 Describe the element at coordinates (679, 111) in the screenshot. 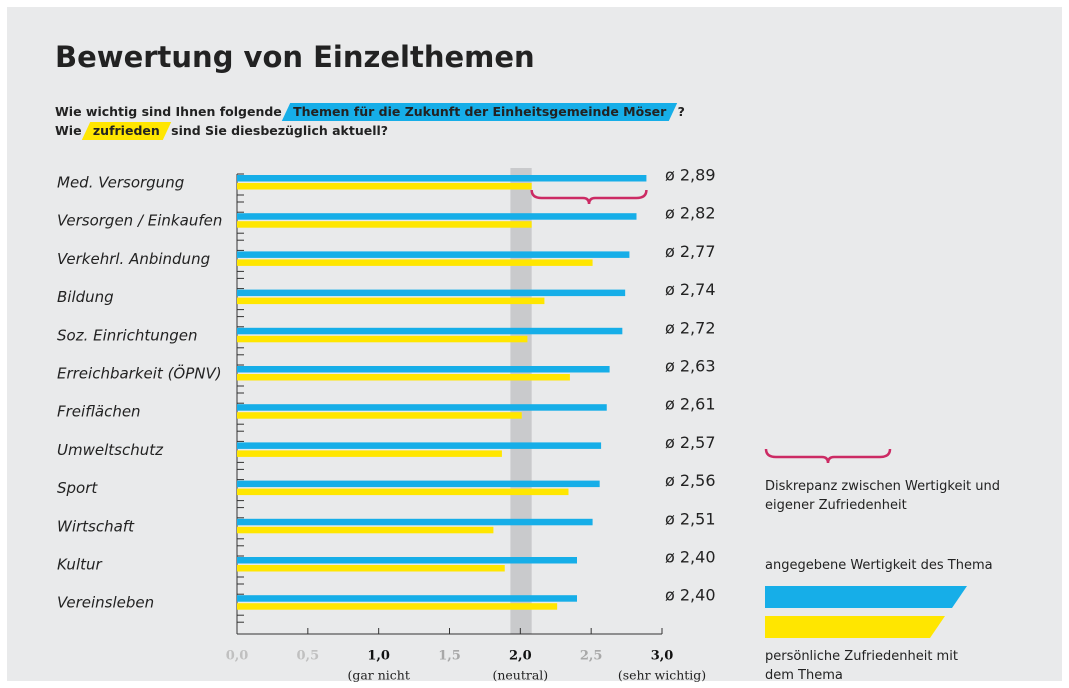

I see `subtitle-text: ?` at that location.